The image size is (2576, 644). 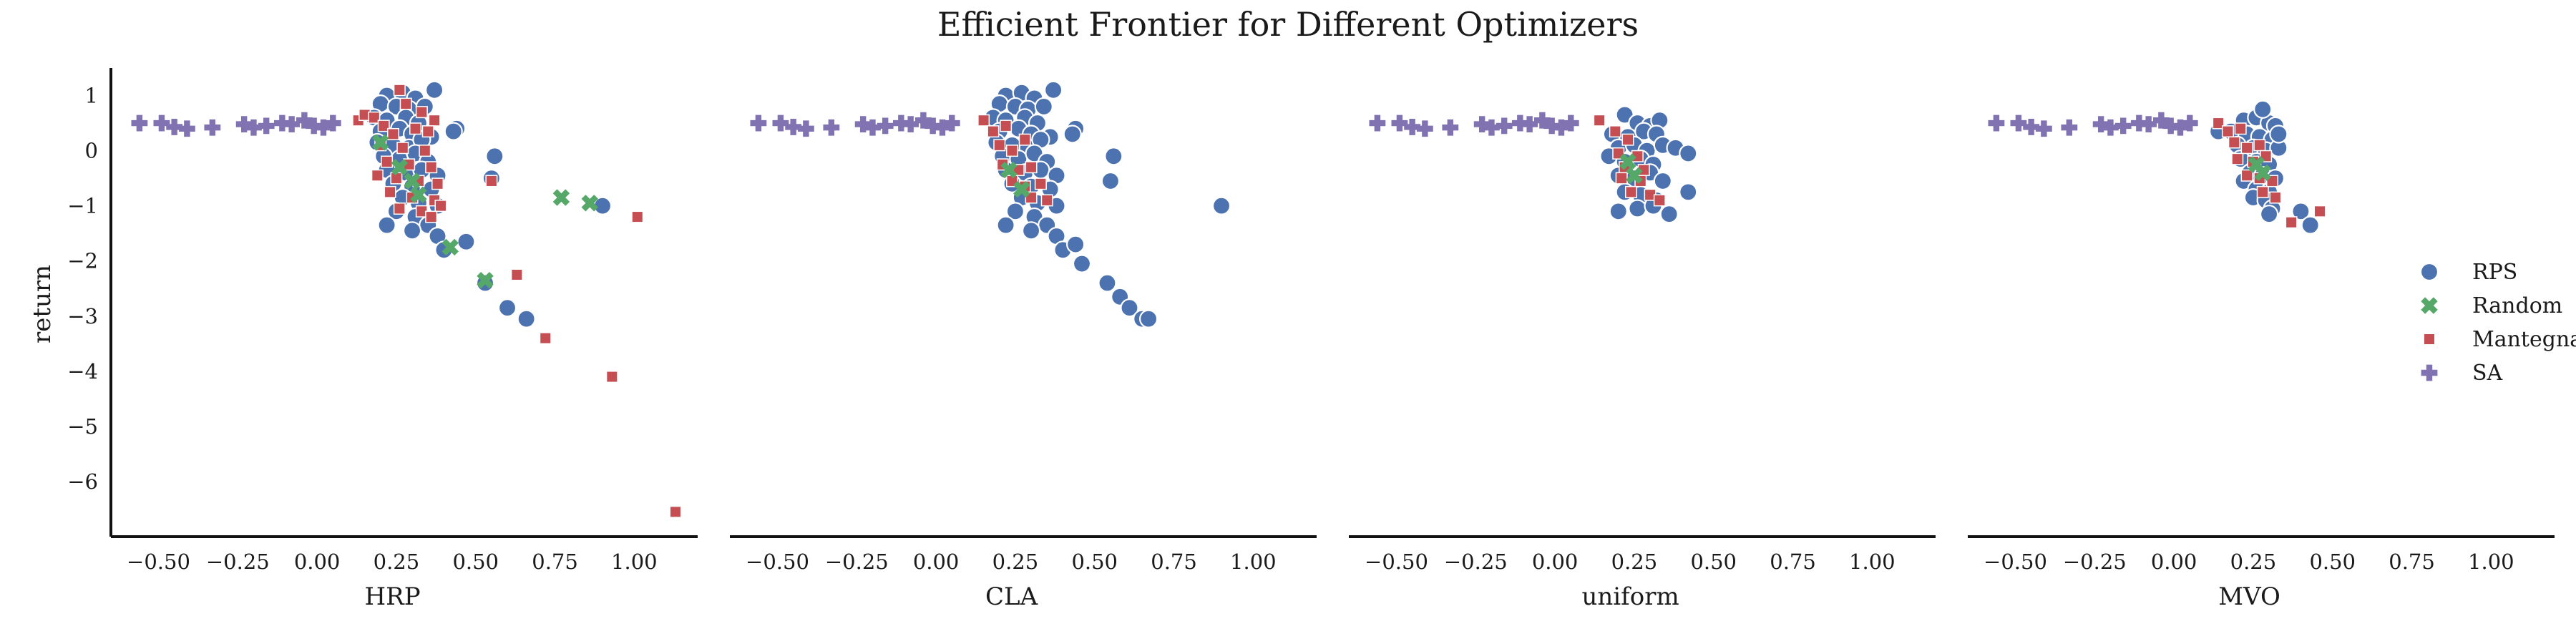 I want to click on legend-marker, so click(x=2429, y=305).